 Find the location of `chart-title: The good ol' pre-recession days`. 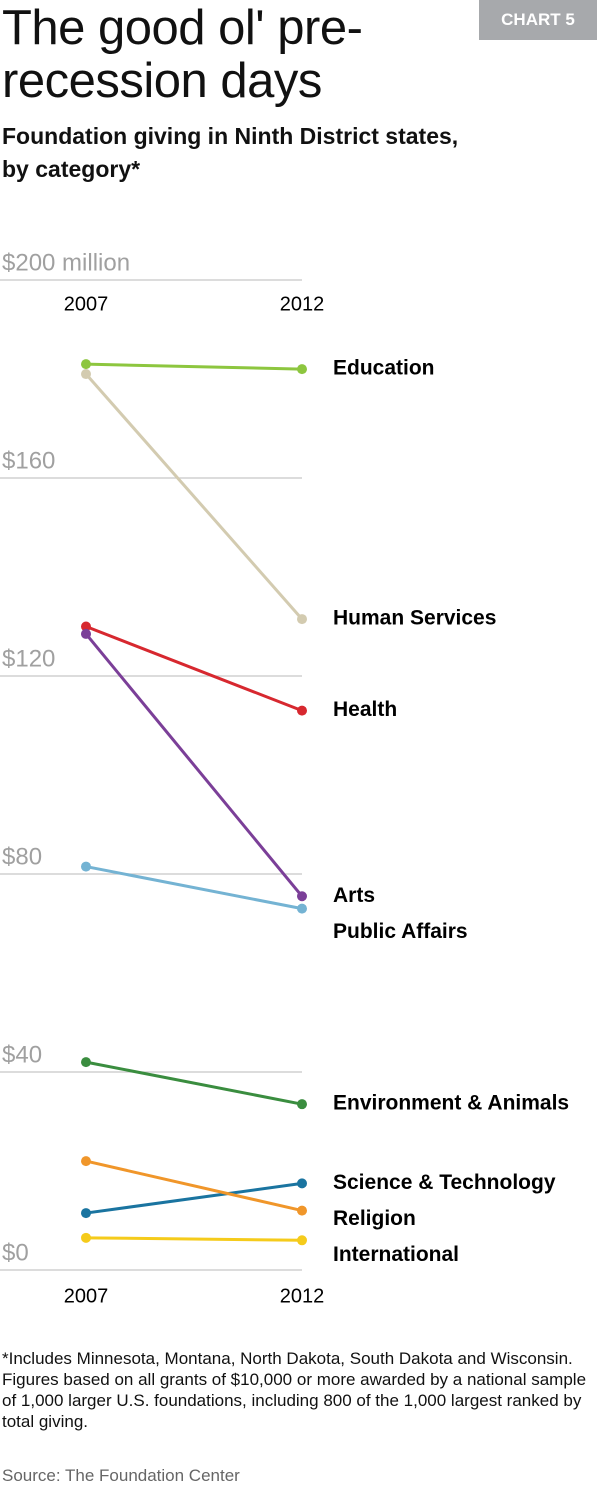

chart-title: The good ol' pre-recession days is located at coordinates (182, 54).